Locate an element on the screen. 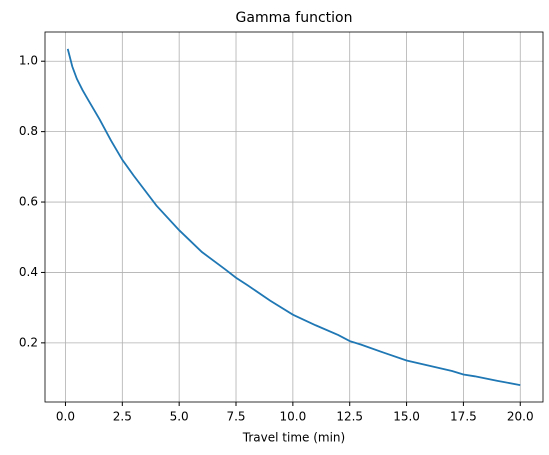 The width and height of the screenshot is (549, 455). x-tick-label: 20.0 is located at coordinates (520, 417).